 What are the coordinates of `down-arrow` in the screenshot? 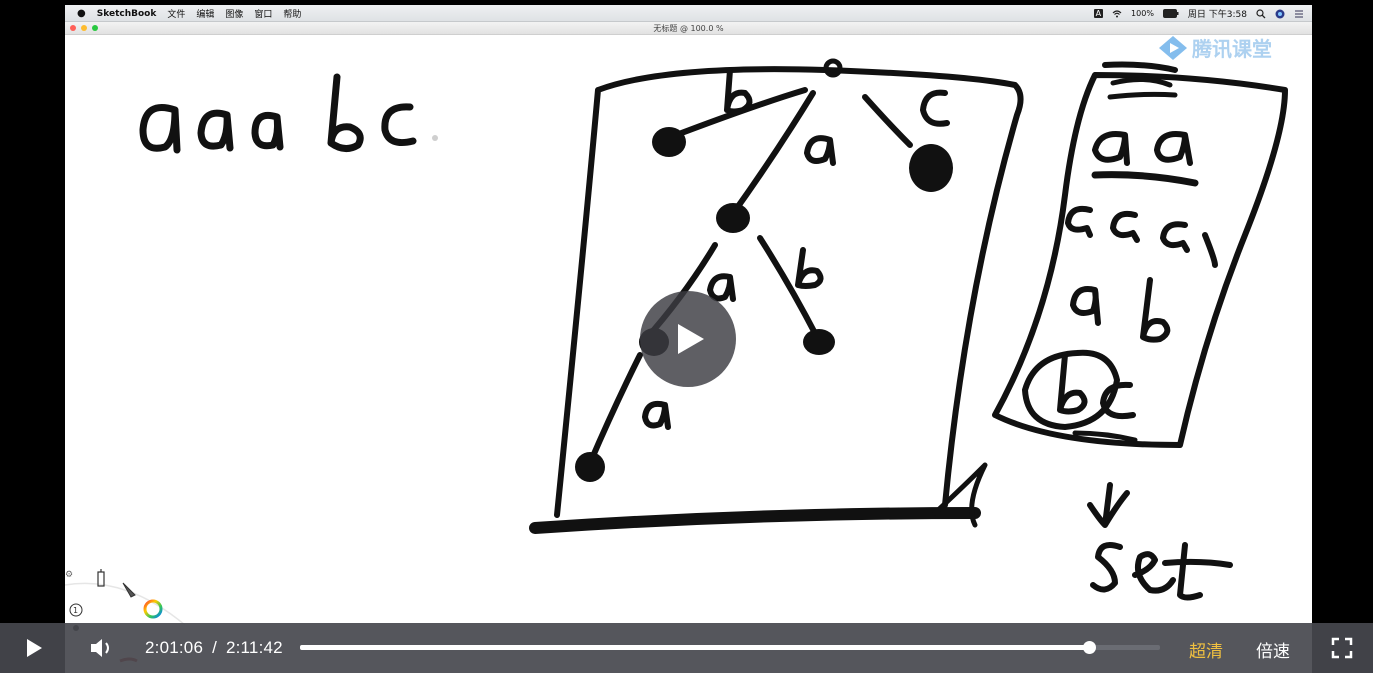 It's located at (1108, 505).